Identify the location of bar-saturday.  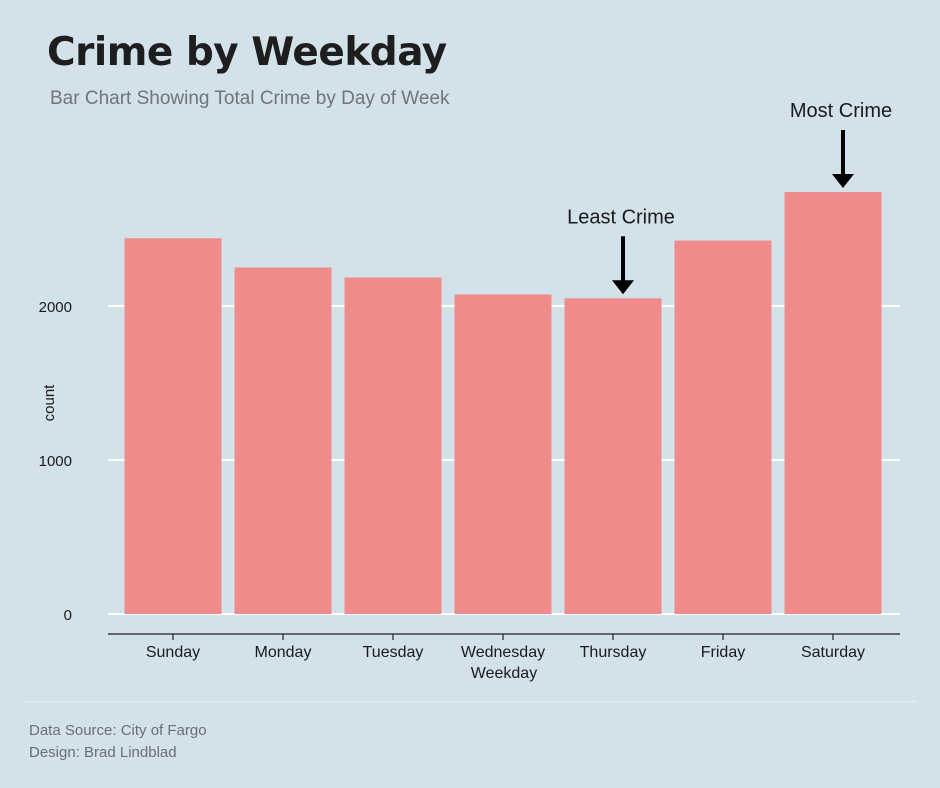
(833, 403).